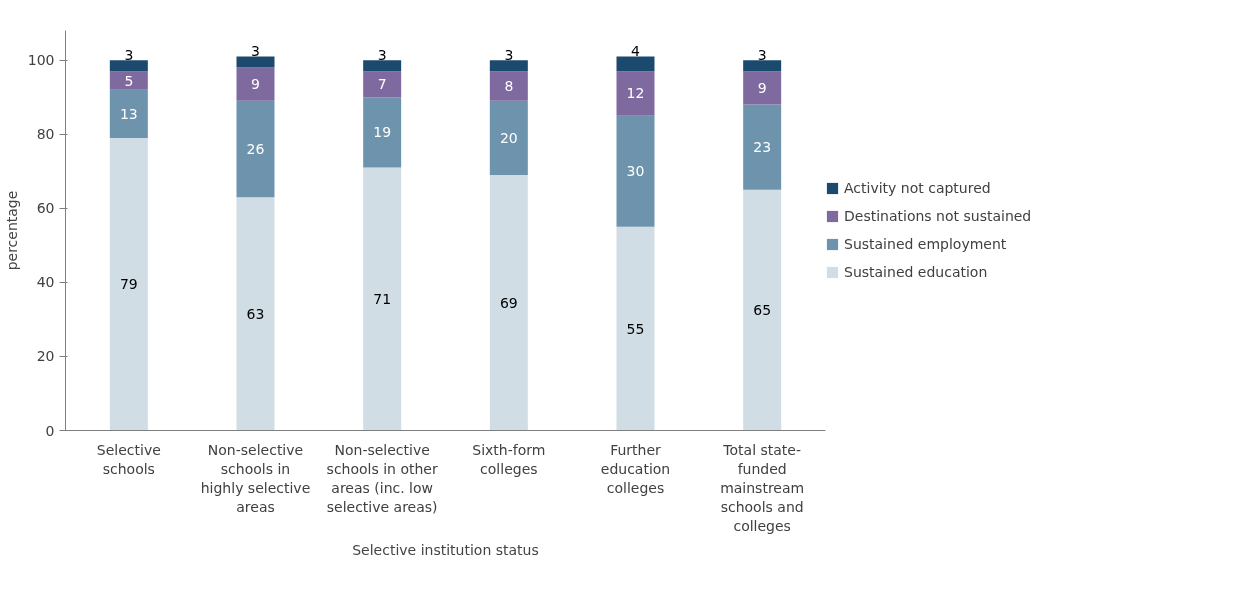  I want to click on data-label: 13, so click(128, 113).